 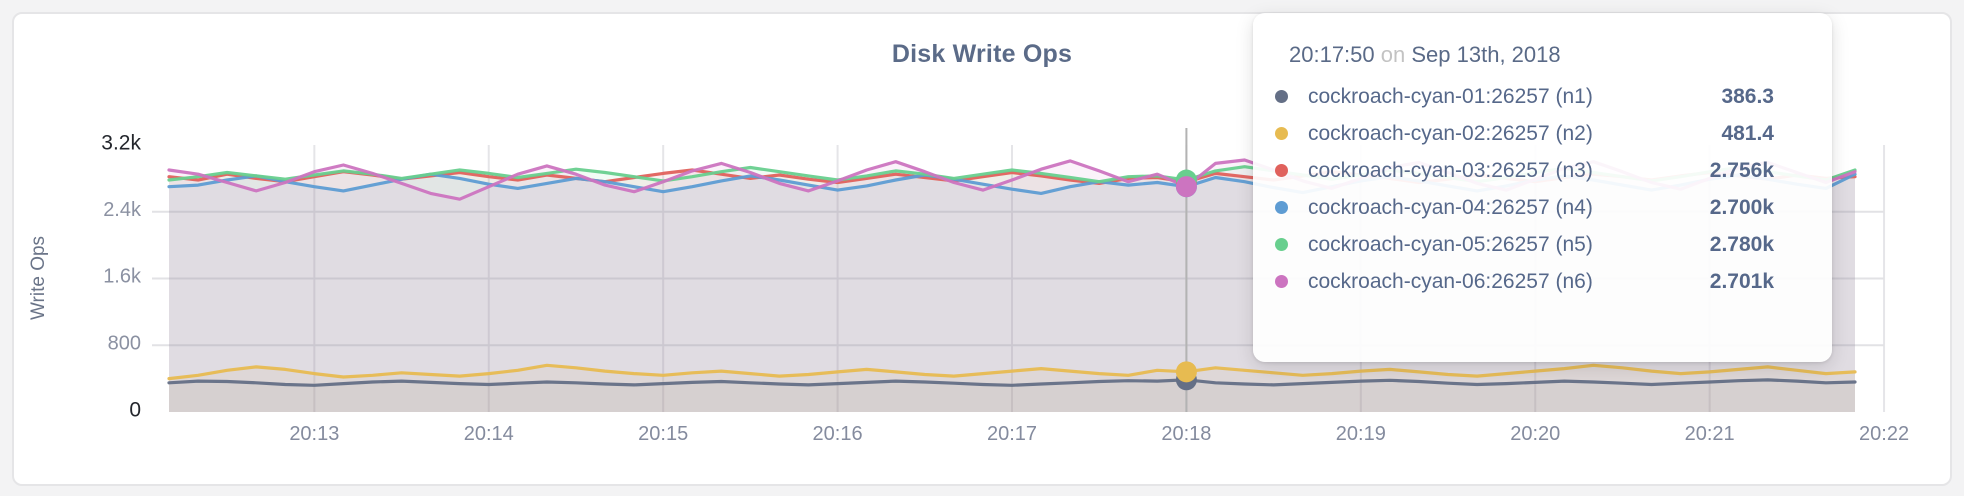 I want to click on tooltip-row-value: 2.780k, so click(x=1741, y=244).